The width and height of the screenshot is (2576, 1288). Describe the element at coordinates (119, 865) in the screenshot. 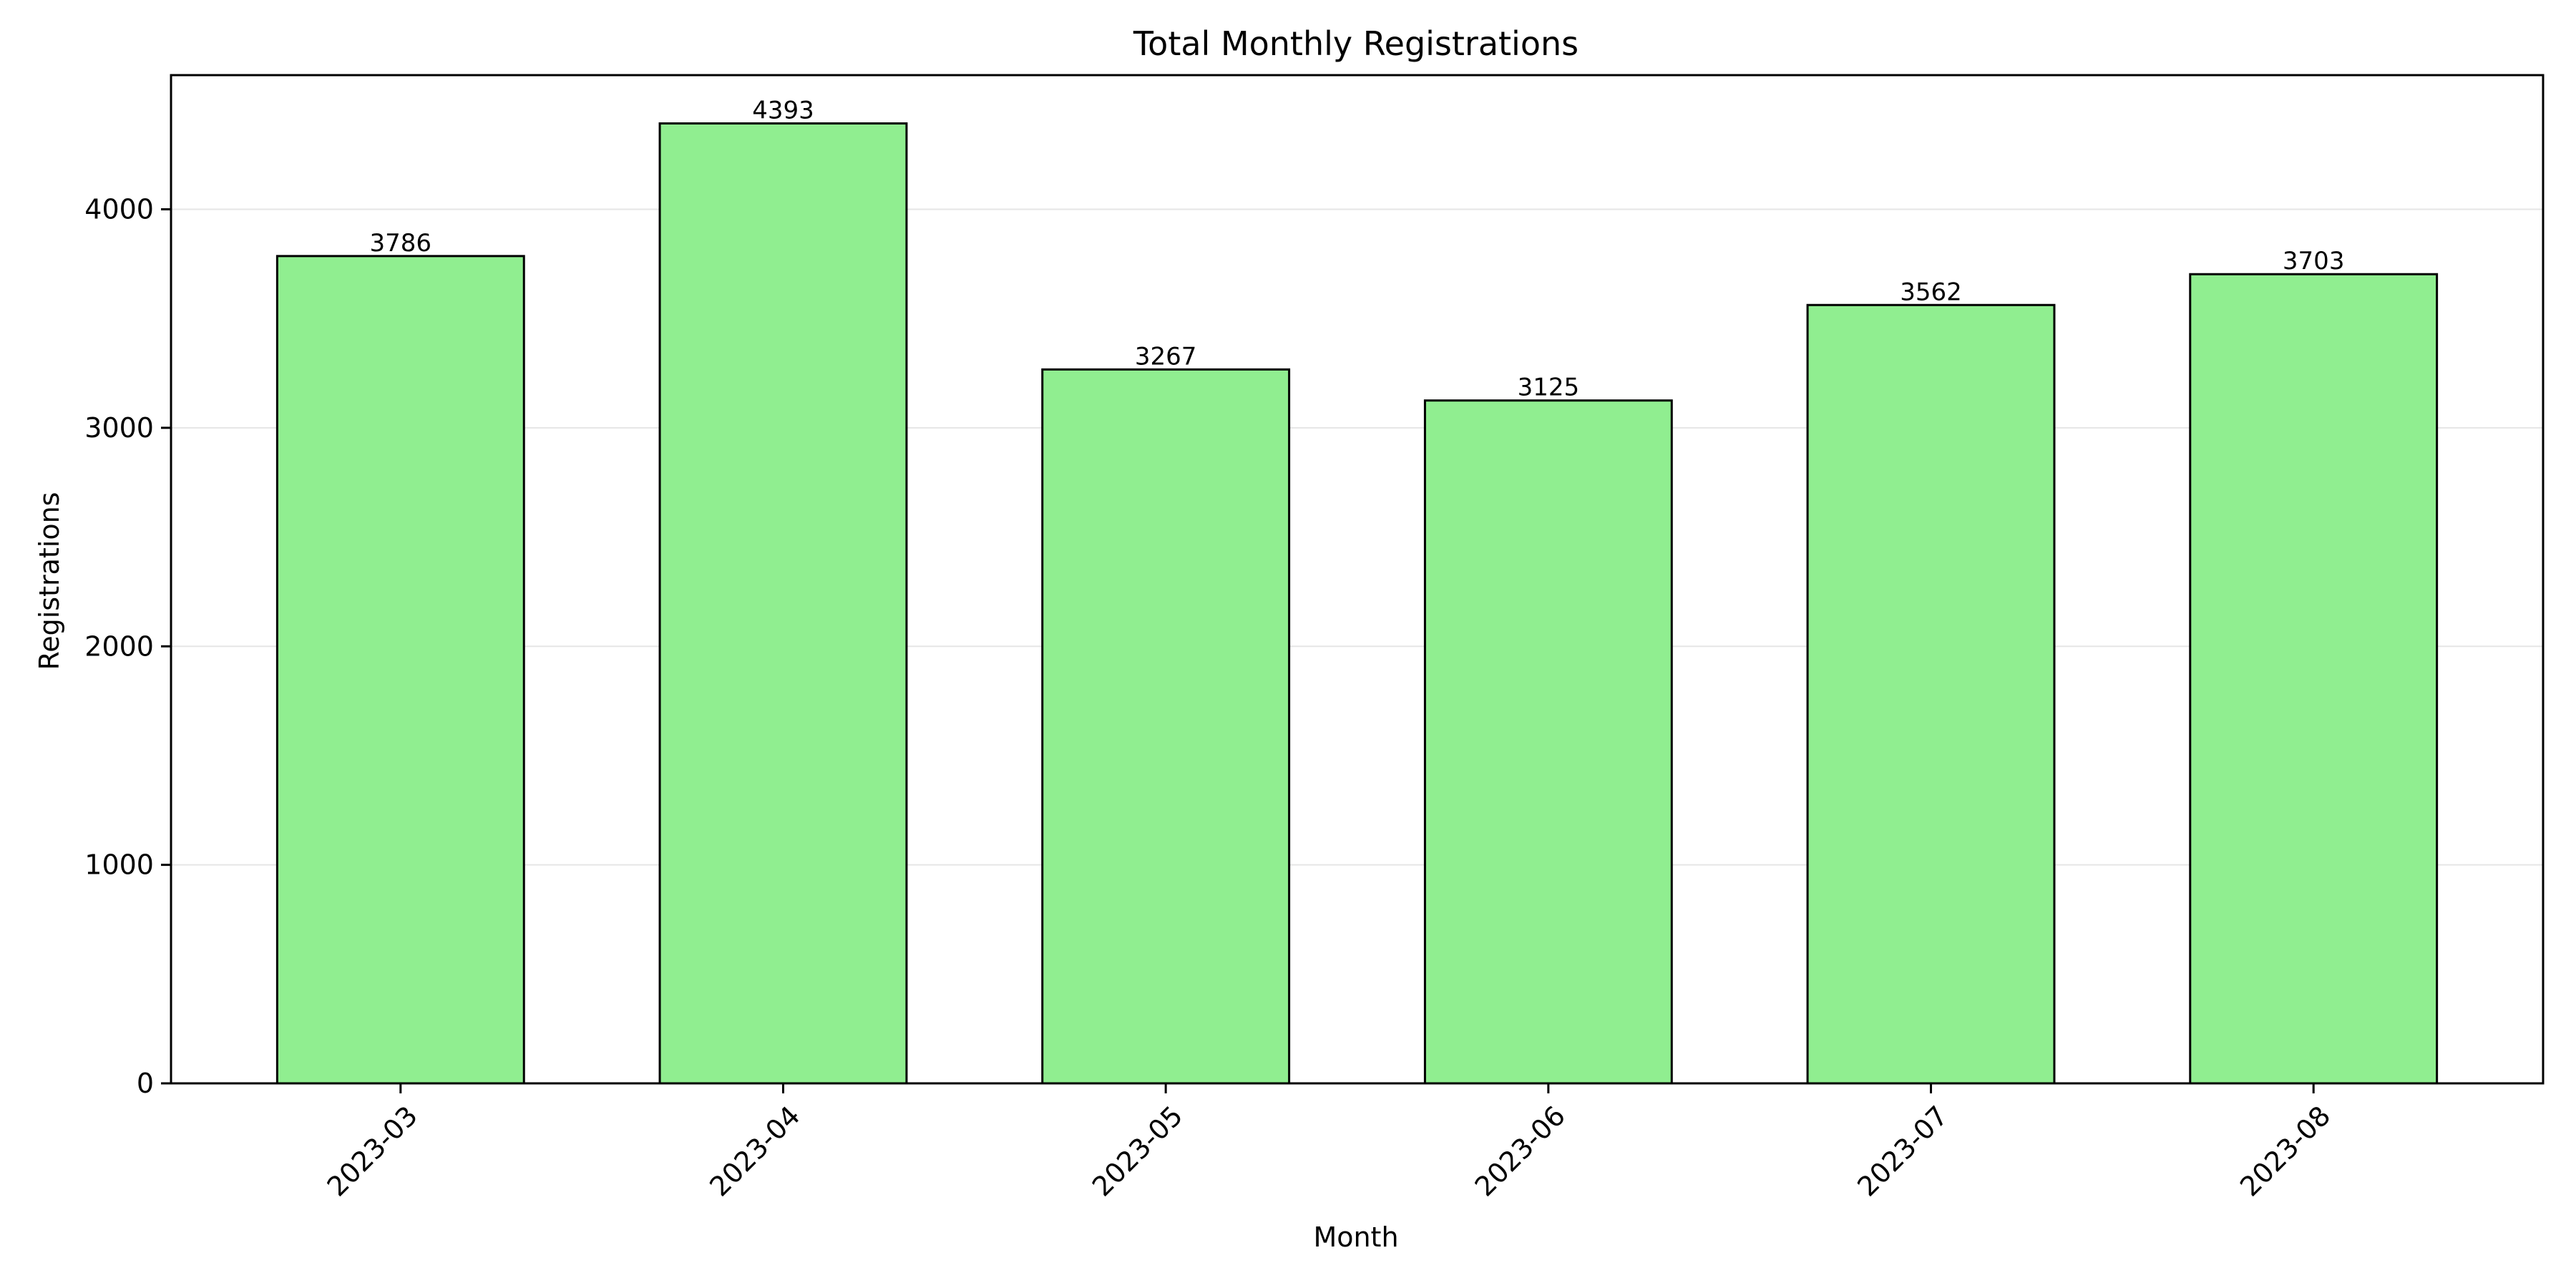

I see `y-tick-label: 1000` at that location.